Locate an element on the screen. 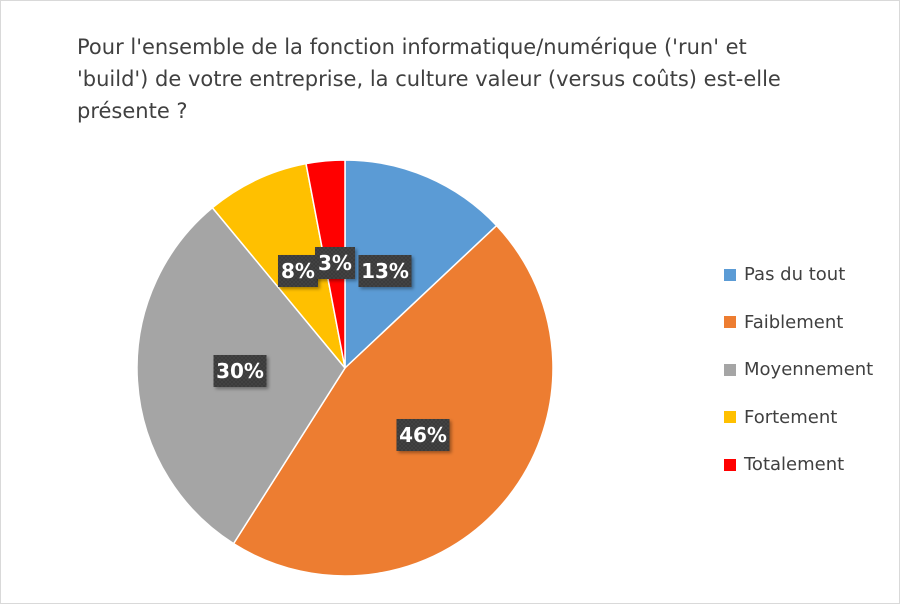 Image resolution: width=900 pixels, height=605 pixels. data-label: 13% is located at coordinates (385, 271).